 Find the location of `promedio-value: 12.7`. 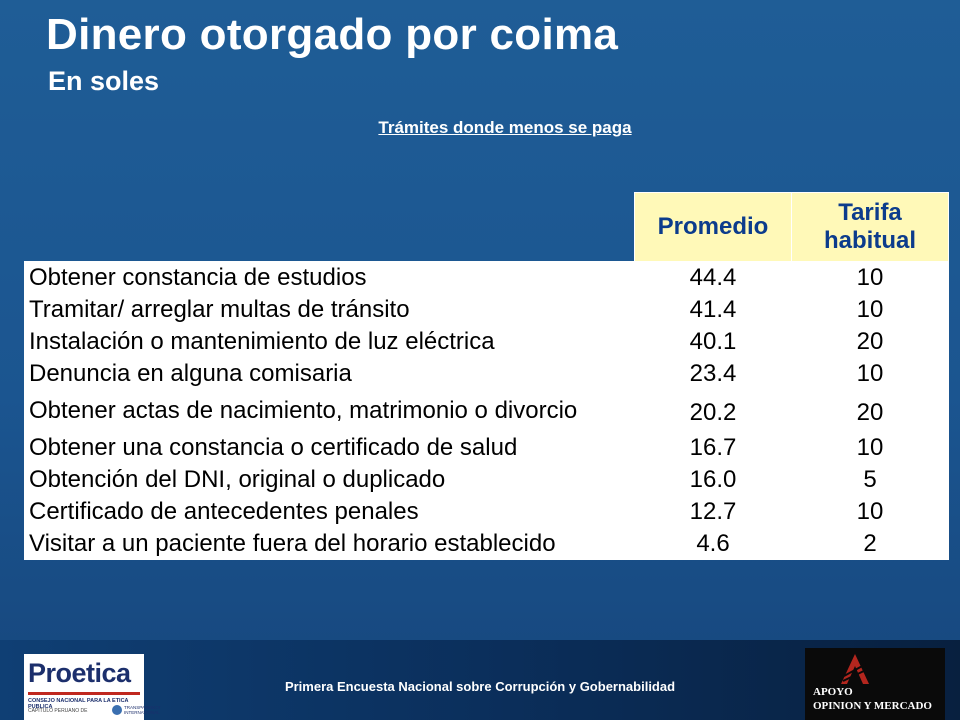

promedio-value: 12.7 is located at coordinates (713, 511).